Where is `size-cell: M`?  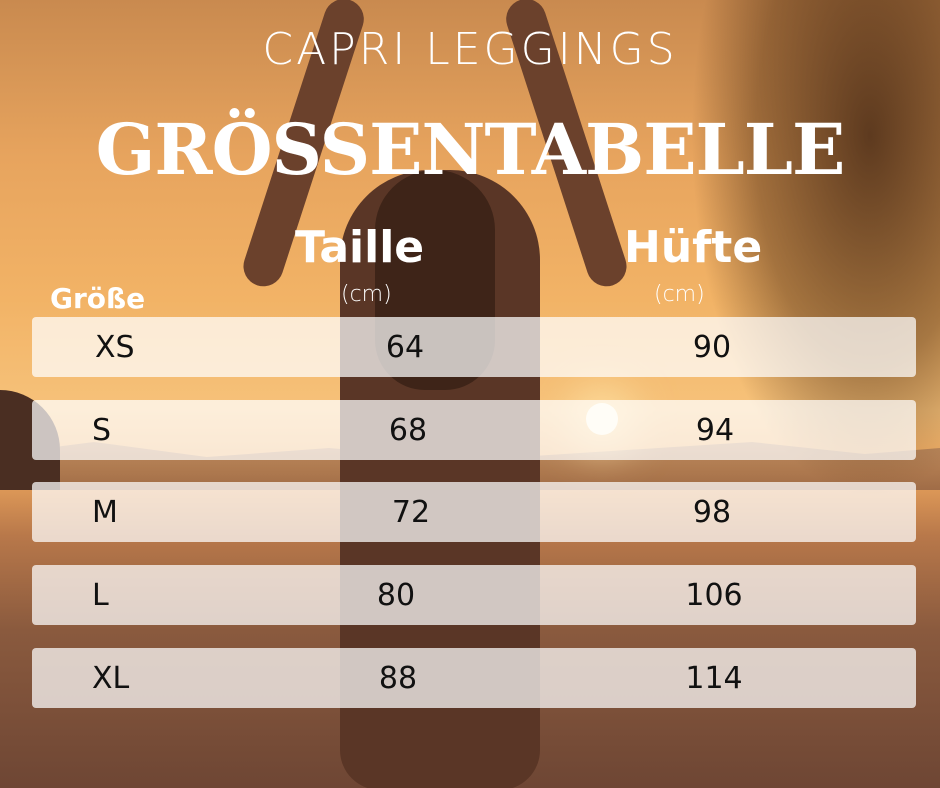
size-cell: M is located at coordinates (105, 512).